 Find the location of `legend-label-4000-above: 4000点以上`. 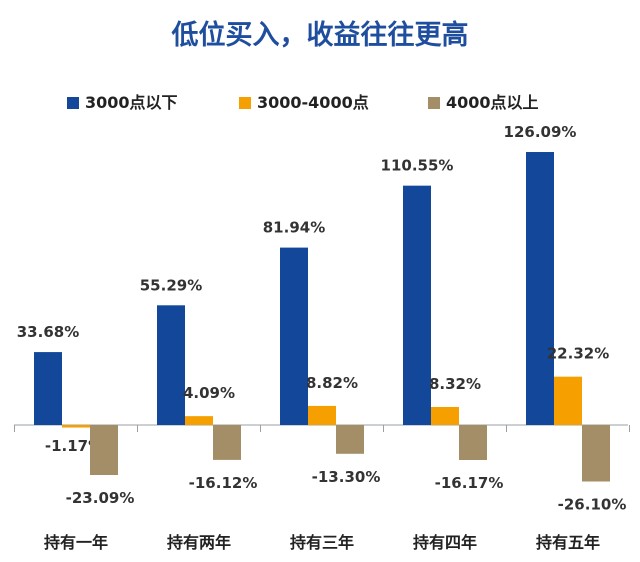

legend-label-4000-above: 4000点以上 is located at coordinates (492, 102).